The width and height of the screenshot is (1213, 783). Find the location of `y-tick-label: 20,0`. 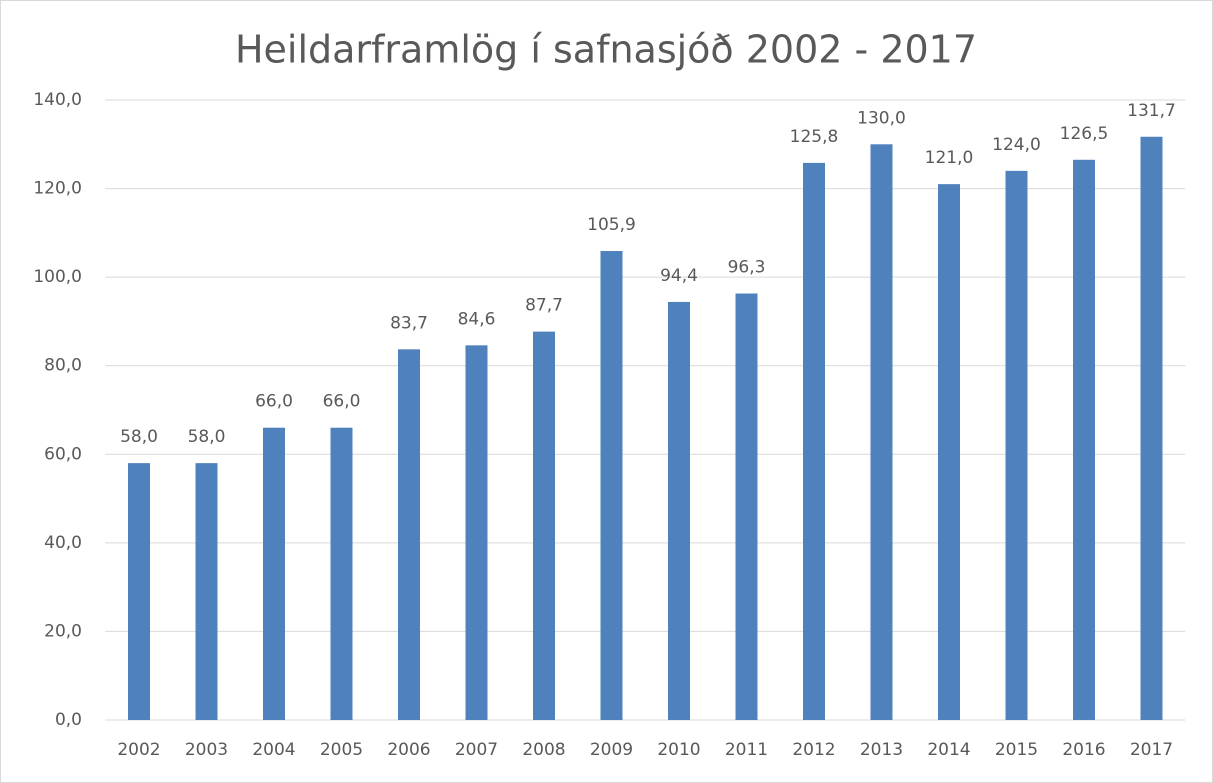

y-tick-label: 20,0 is located at coordinates (63, 631).